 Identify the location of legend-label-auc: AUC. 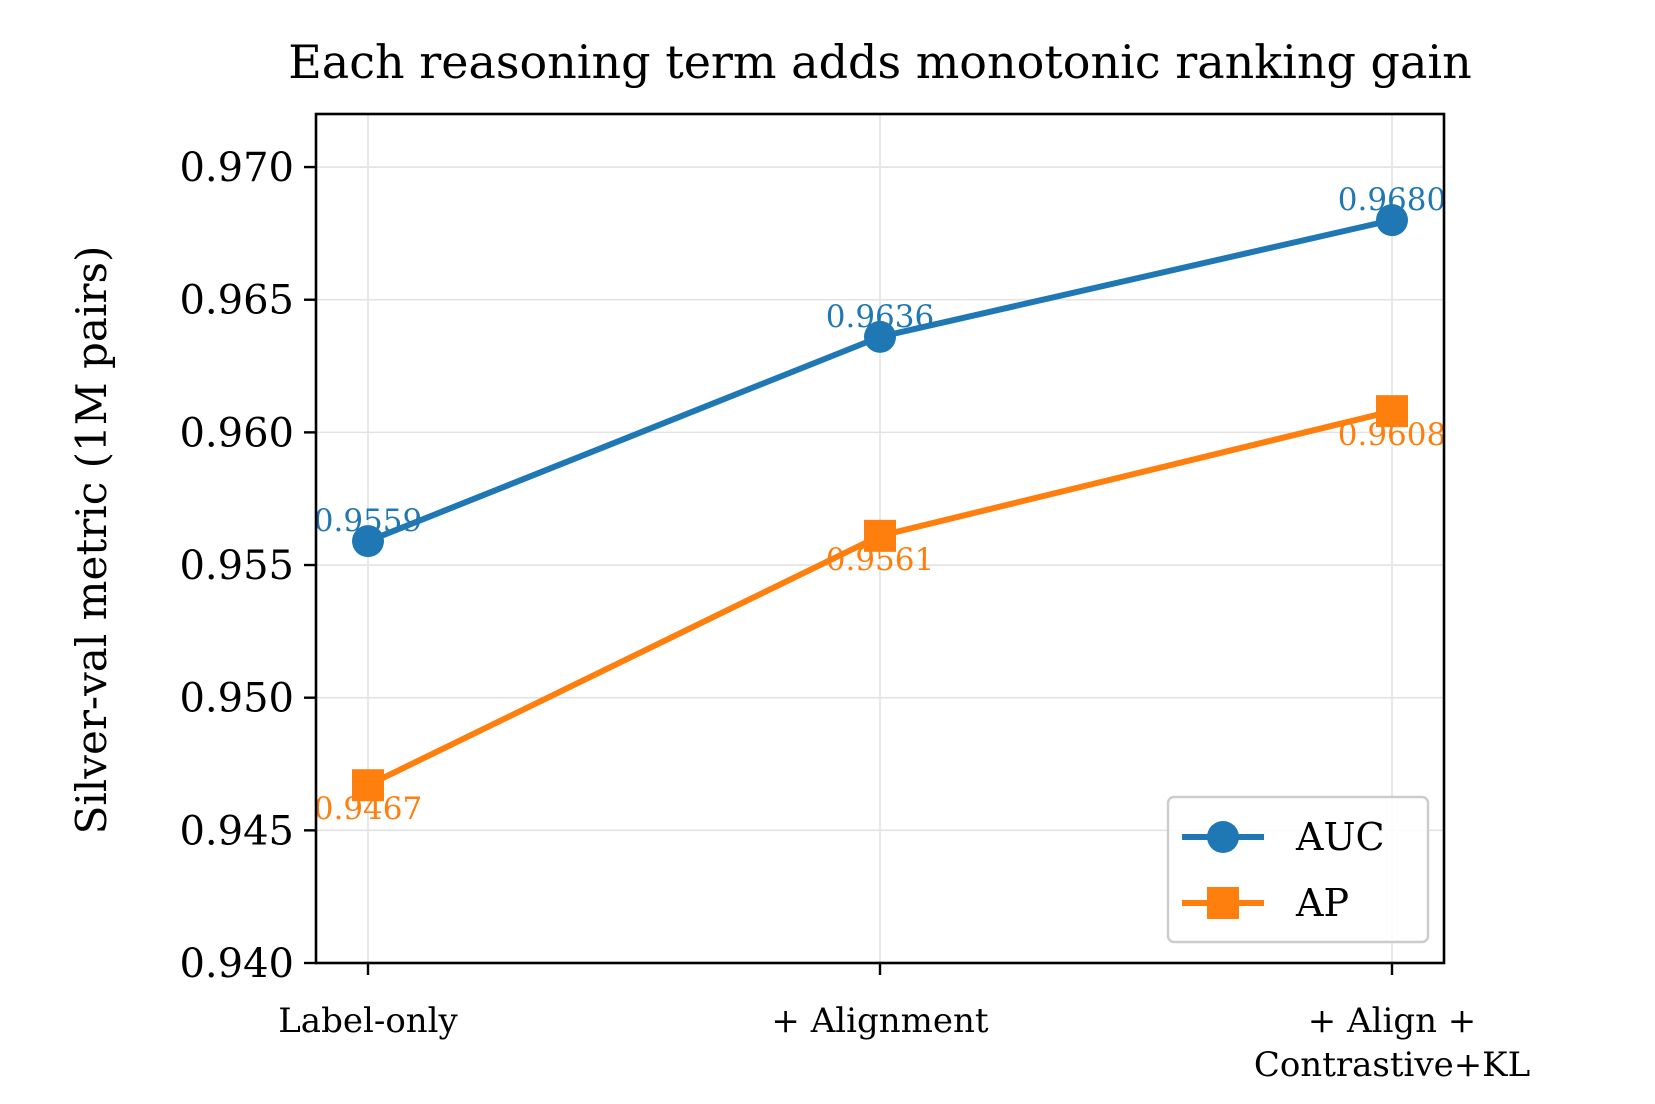
(1340, 837).